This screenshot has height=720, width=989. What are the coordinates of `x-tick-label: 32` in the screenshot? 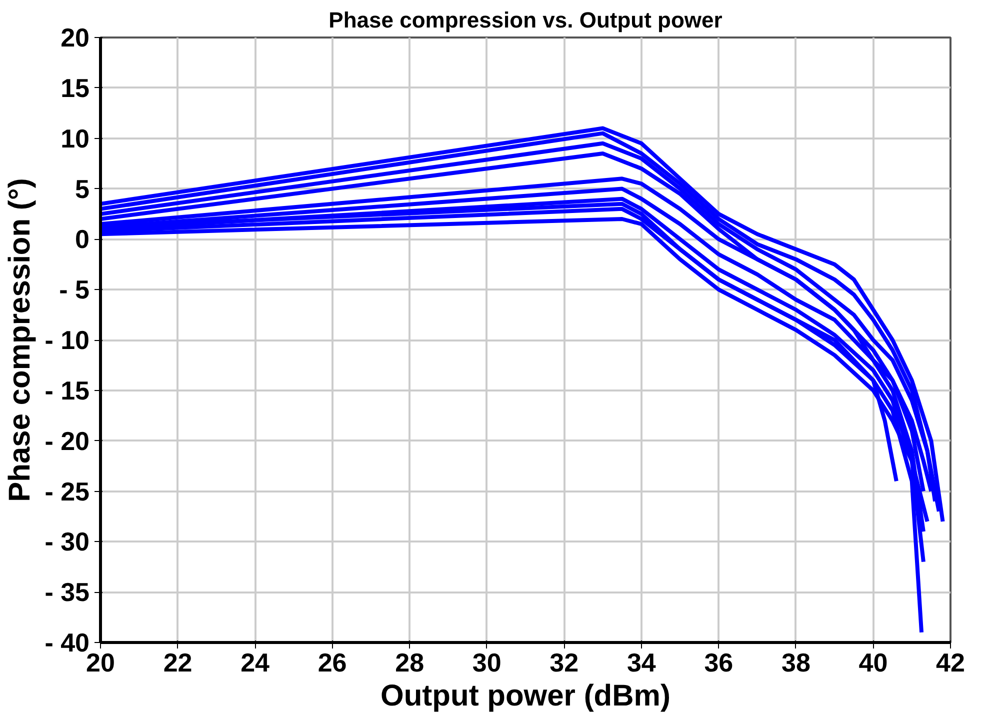 It's located at (564, 663).